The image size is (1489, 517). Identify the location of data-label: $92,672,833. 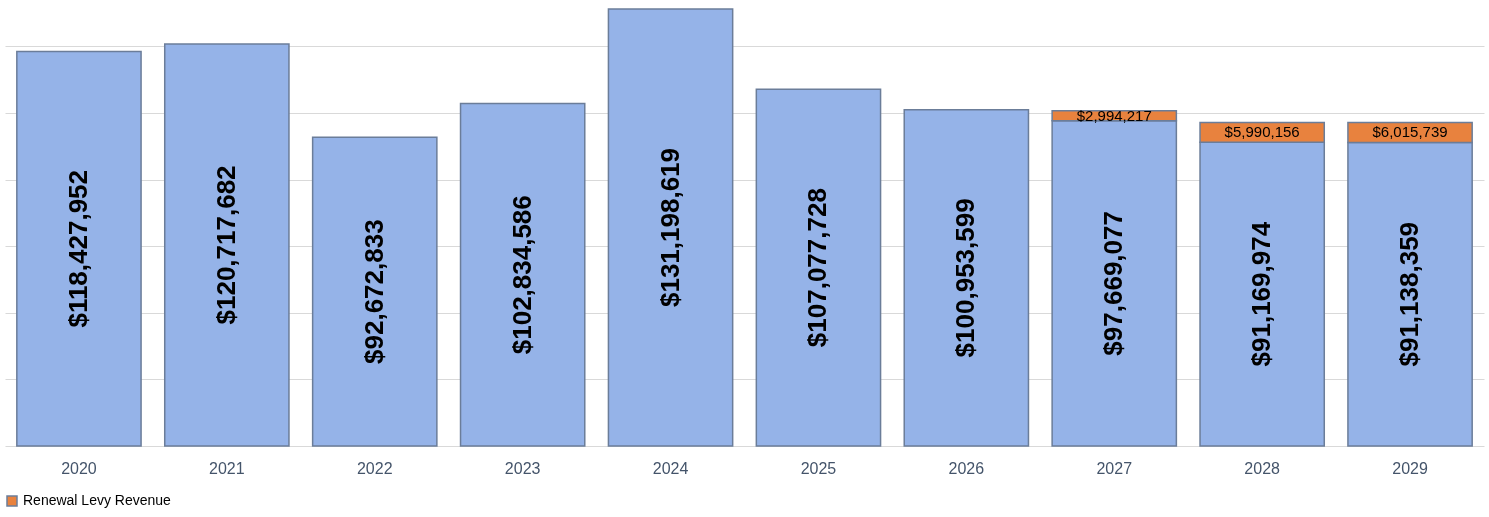
(373, 291).